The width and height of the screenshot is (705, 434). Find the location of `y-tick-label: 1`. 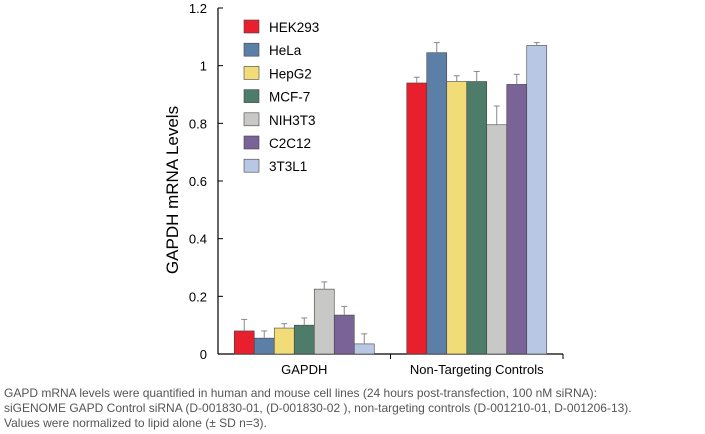

y-tick-label: 1 is located at coordinates (203, 66).